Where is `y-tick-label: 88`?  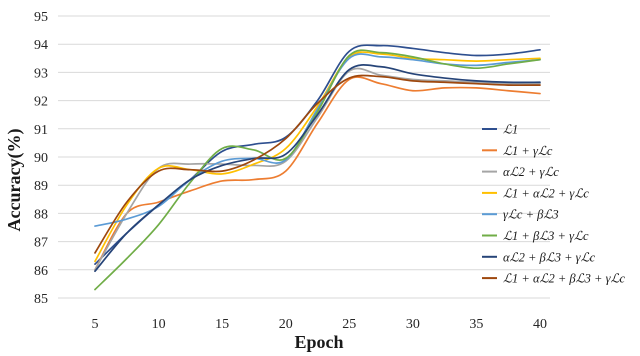 y-tick-label: 88 is located at coordinates (41, 214).